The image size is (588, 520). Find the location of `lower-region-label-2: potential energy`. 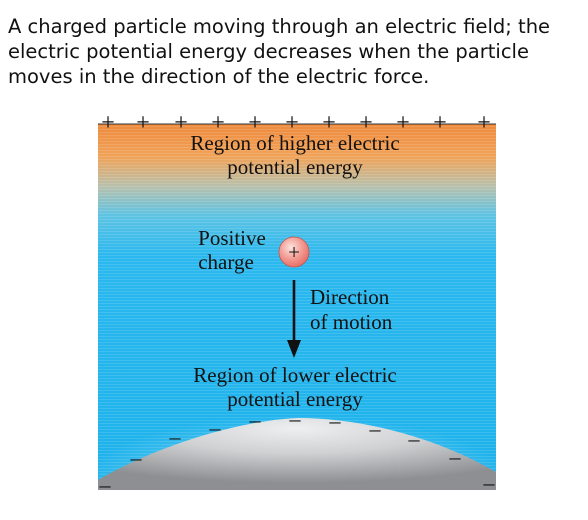

lower-region-label-2: potential energy is located at coordinates (295, 399).